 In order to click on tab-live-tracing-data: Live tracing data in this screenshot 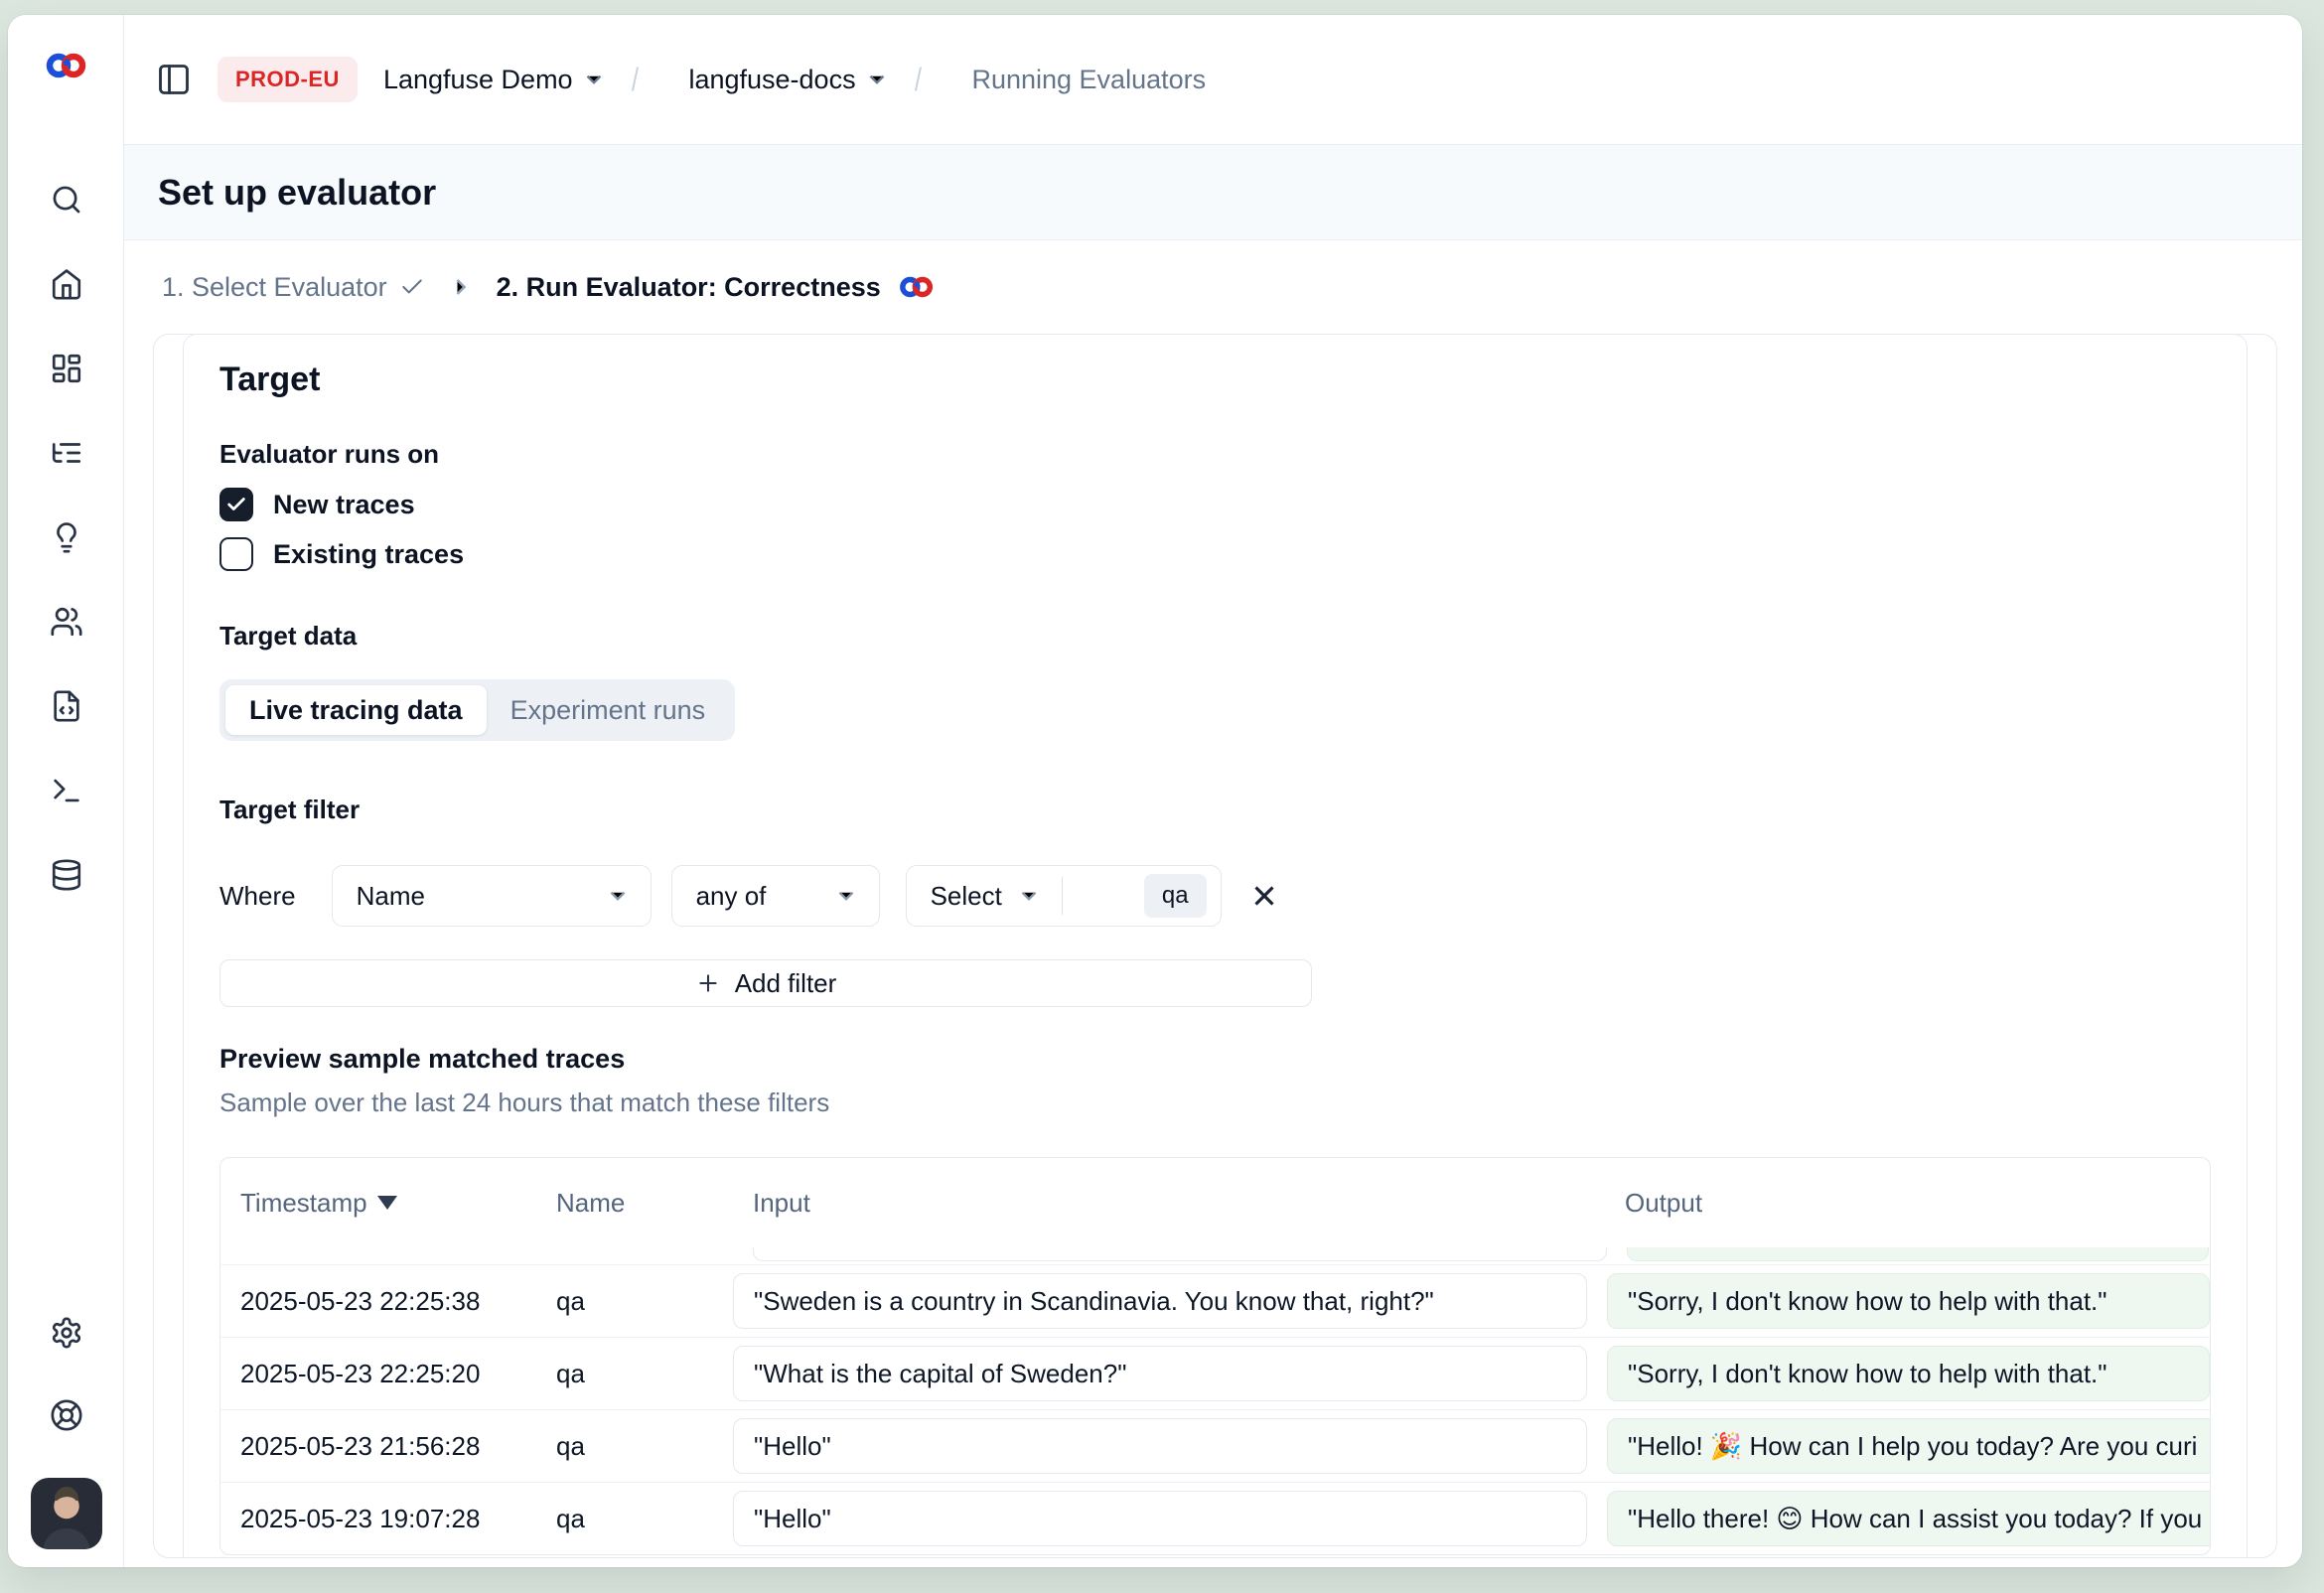, I will do `click(356, 710)`.